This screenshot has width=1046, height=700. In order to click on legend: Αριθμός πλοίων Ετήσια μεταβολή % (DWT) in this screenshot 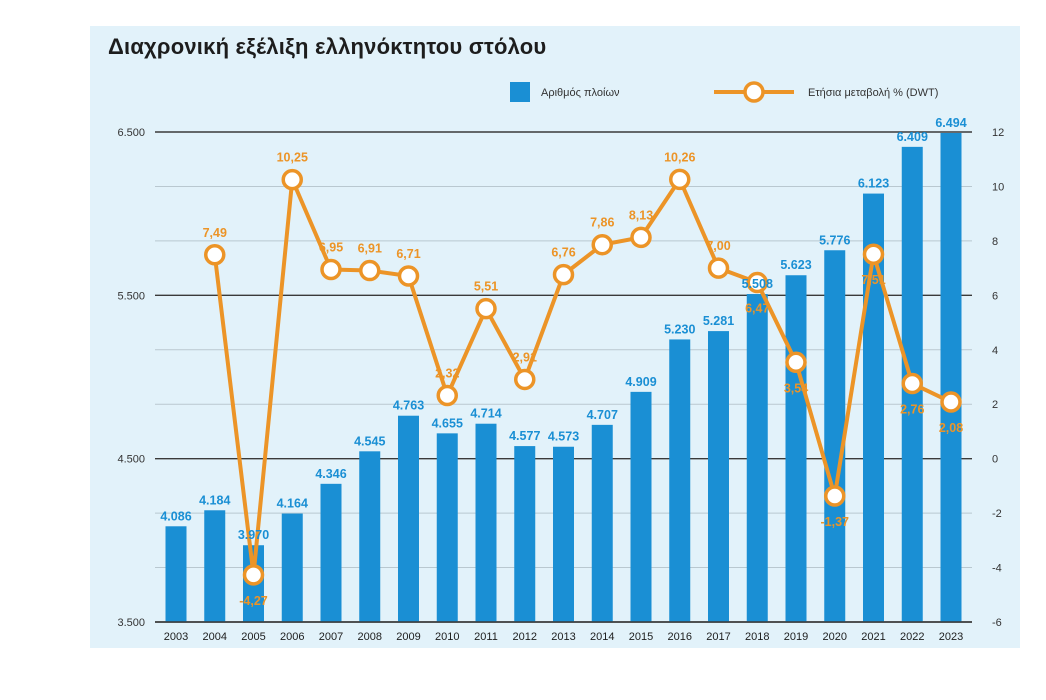, I will do `click(724, 92)`.